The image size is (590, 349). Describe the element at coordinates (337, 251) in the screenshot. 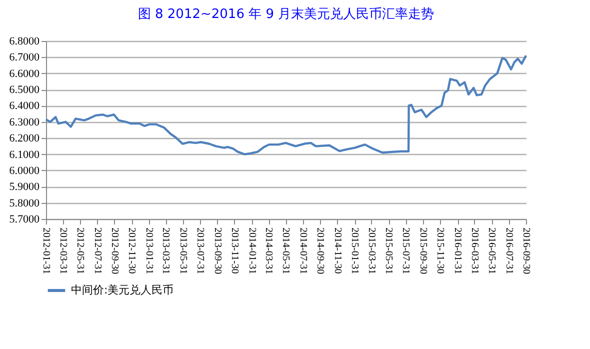

I see `x-tick-label: 2014-11-30` at that location.